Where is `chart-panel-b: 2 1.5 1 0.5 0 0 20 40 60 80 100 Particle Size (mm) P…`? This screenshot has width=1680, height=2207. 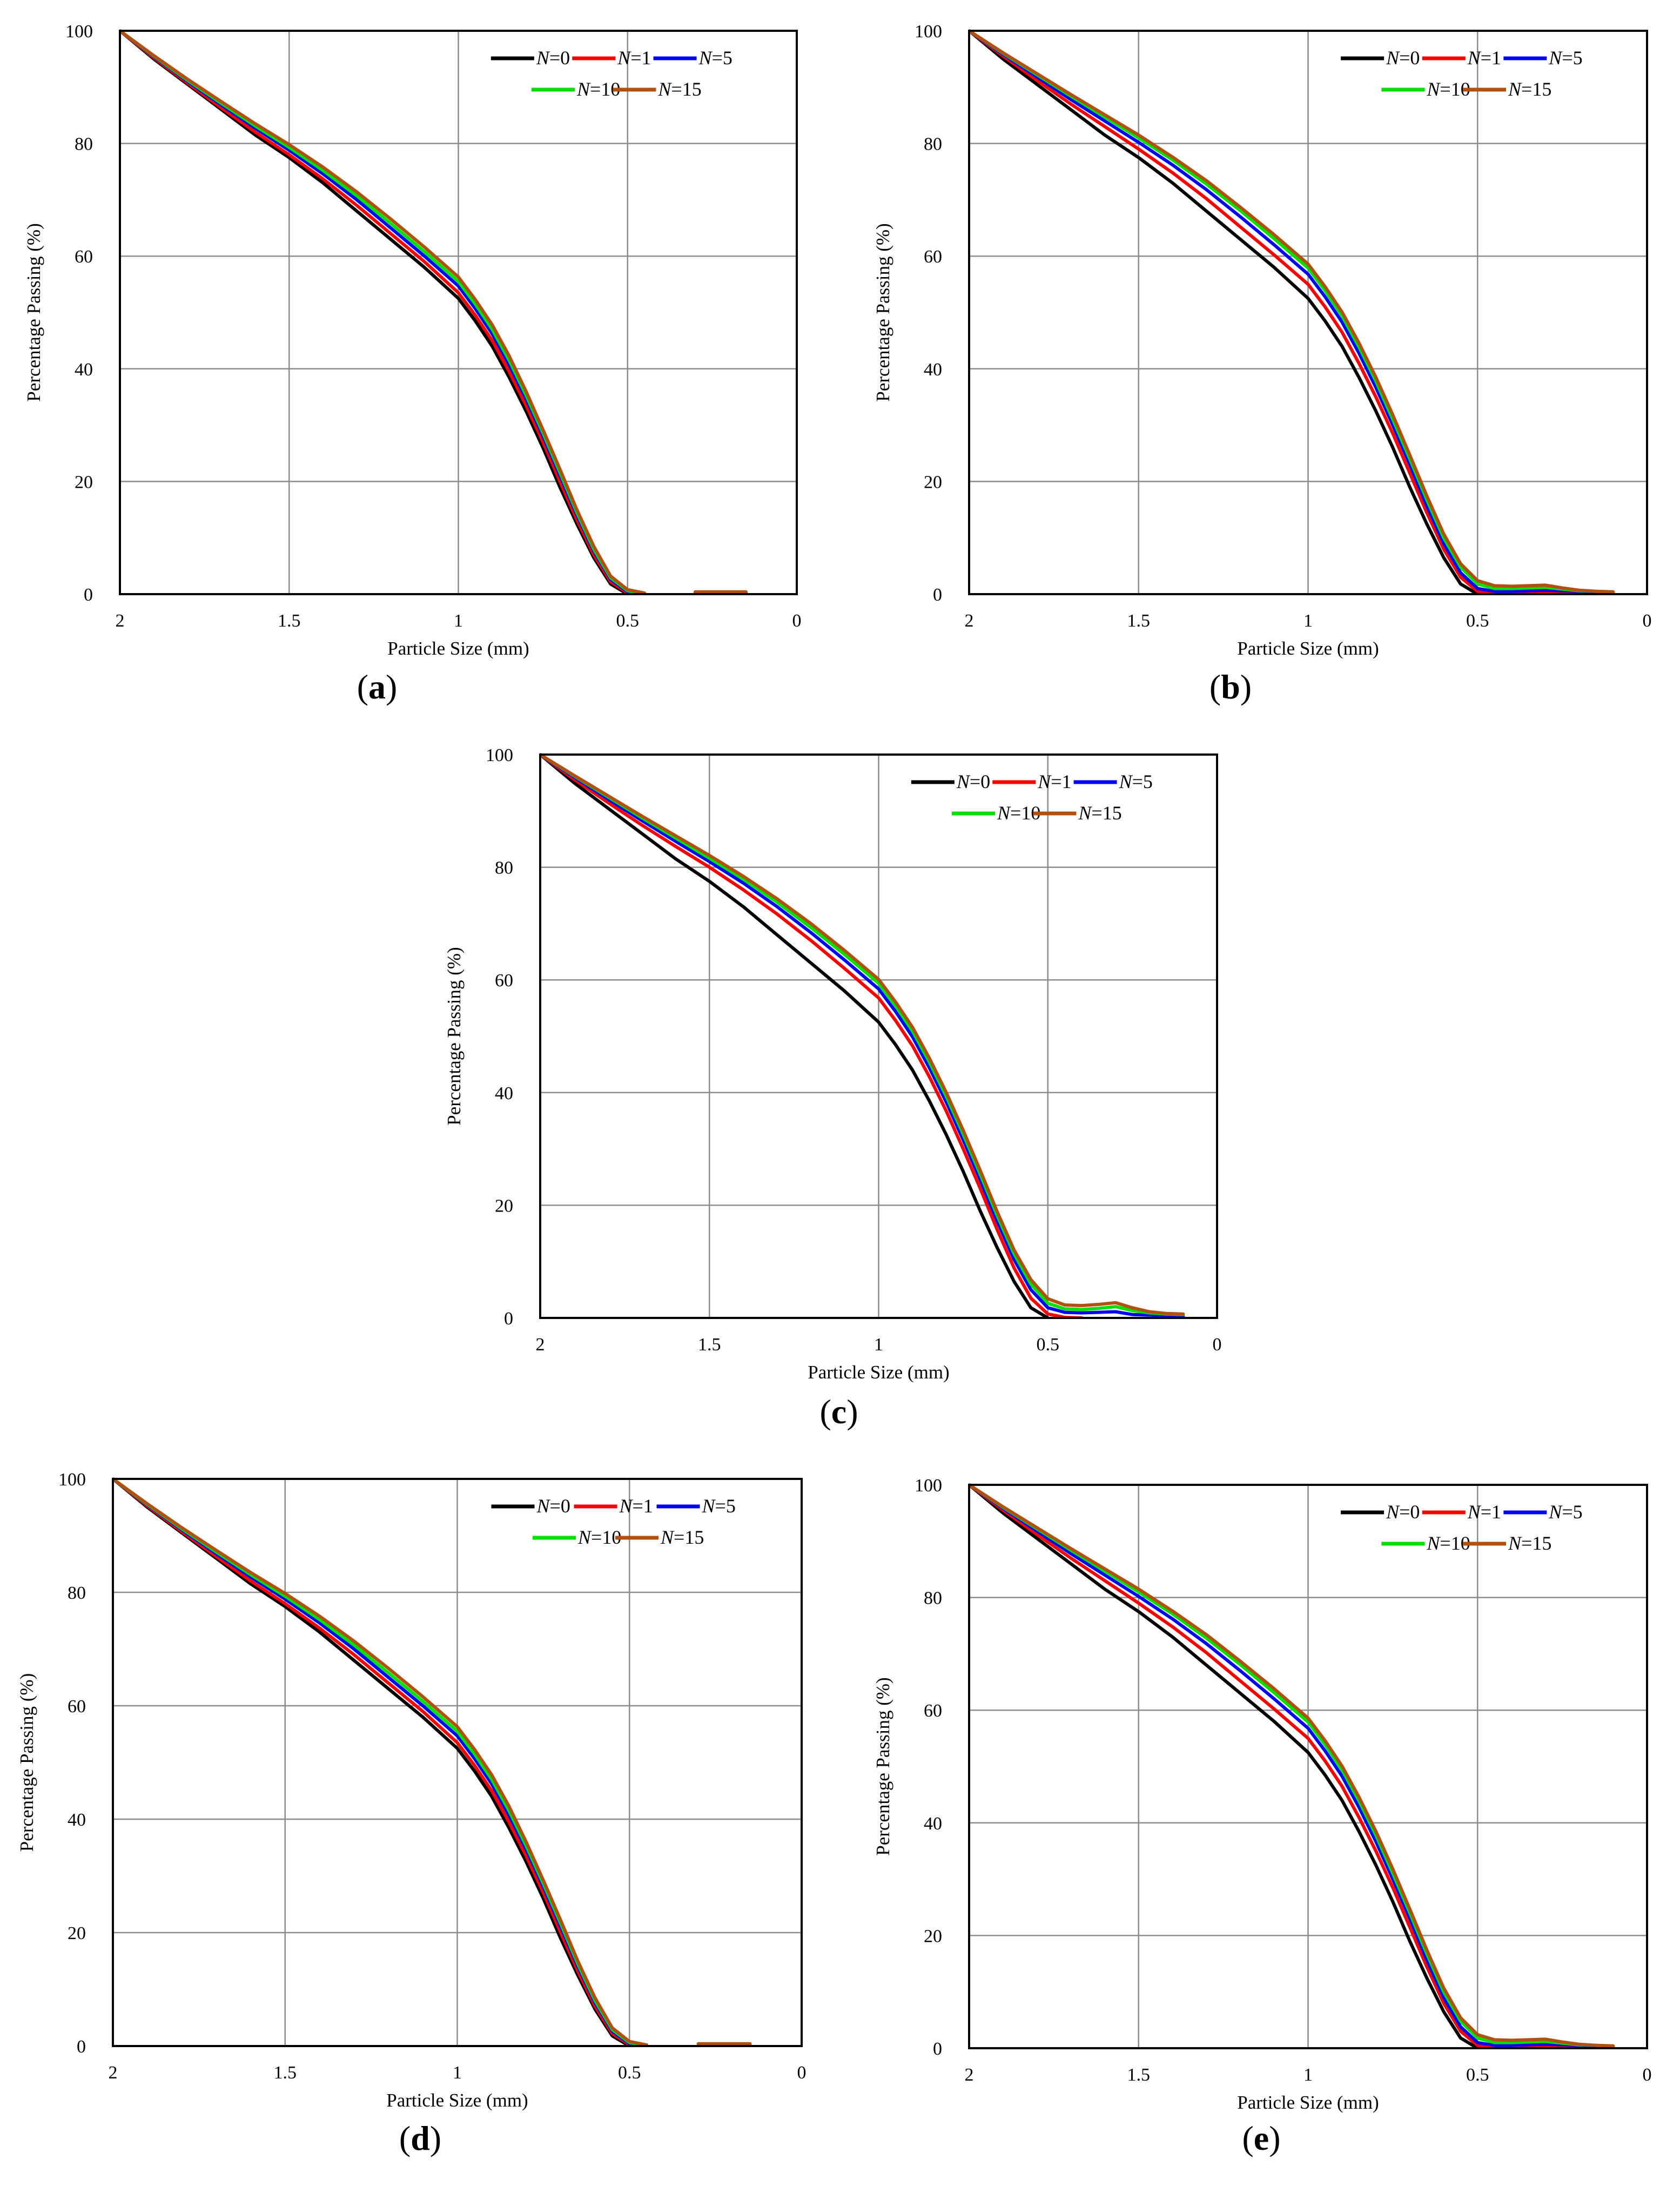 chart-panel-b: 2 1.5 1 0.5 0 0 20 40 60 80 100 Particle Size (mm) P… is located at coordinates (1262, 340).